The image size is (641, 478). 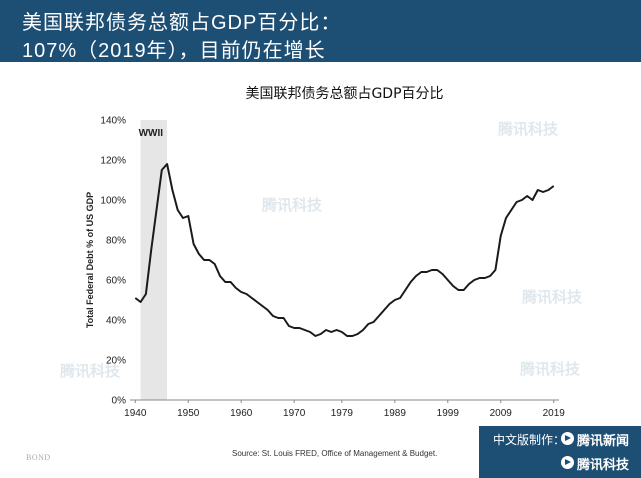 What do you see at coordinates (567, 438) in the screenshot?
I see `tencent-news-logo-icon` at bounding box center [567, 438].